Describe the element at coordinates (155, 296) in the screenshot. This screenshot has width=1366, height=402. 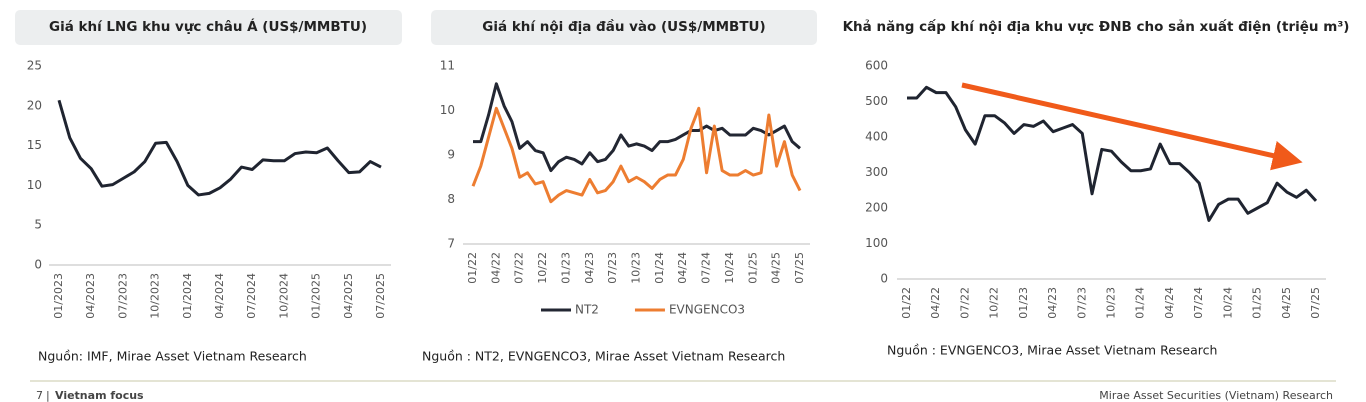
I see `x-tick-label: 10/2023` at that location.